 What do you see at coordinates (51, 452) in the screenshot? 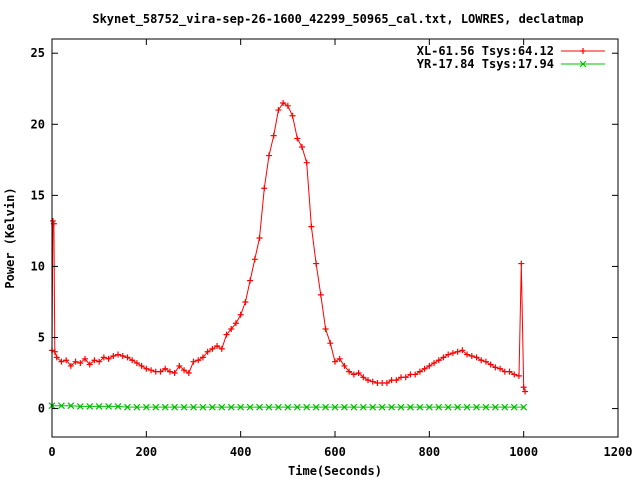
I see `x-tick-label: 0` at bounding box center [51, 452].